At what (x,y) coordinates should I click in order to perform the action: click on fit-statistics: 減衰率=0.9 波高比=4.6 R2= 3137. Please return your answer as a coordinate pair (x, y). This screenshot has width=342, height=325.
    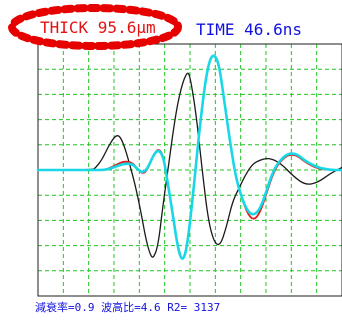
    Looking at the image, I should click on (128, 307).